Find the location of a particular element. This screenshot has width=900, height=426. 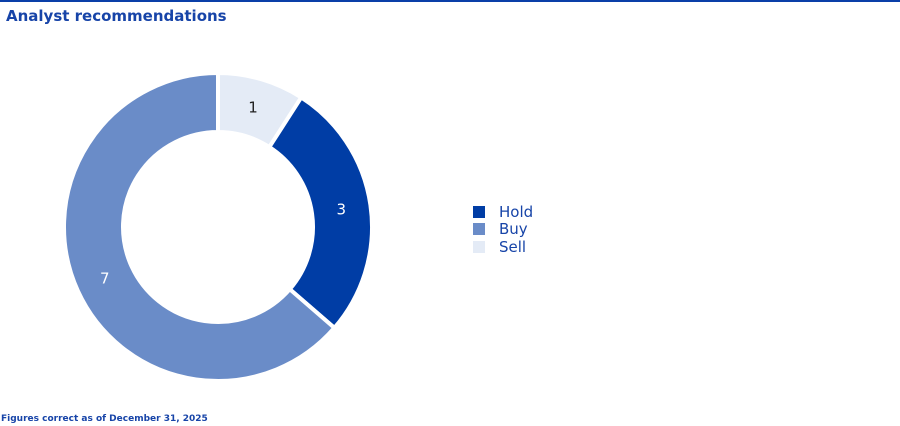

data-label-hold: 3 is located at coordinates (341, 209).